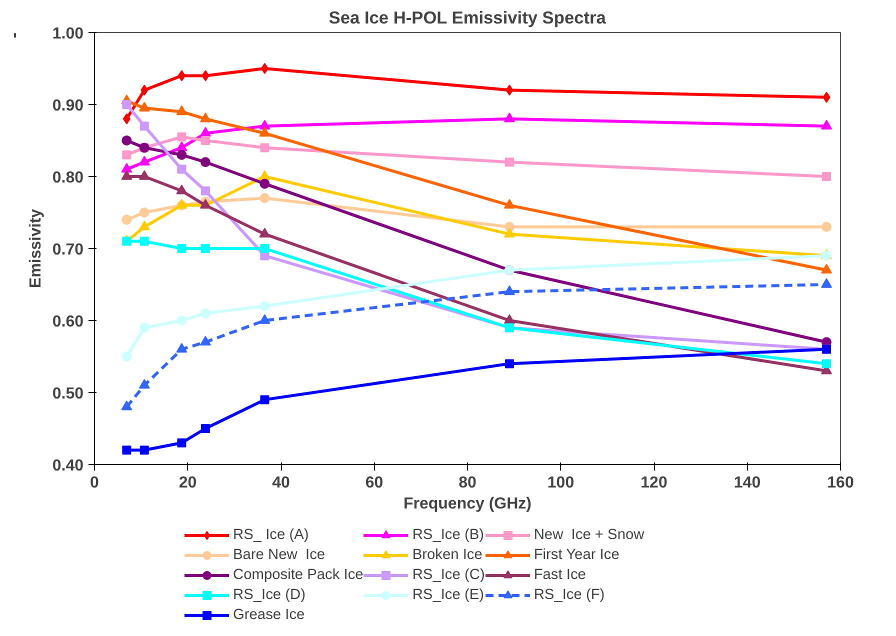  What do you see at coordinates (68, 34) in the screenshot?
I see `y-tick-label: 1.00` at bounding box center [68, 34].